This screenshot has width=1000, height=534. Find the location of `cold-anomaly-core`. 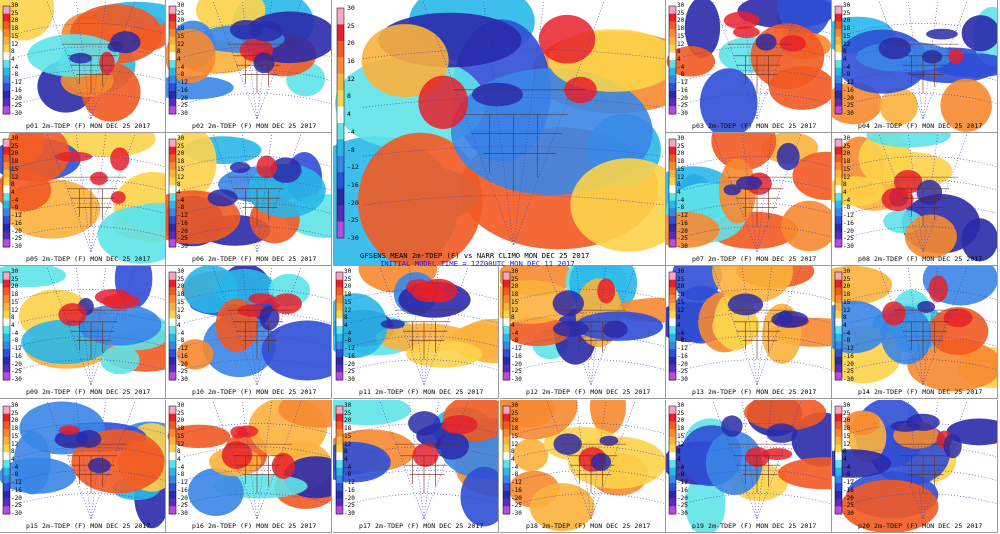

cold-anomaly-core is located at coordinates (785, 317).